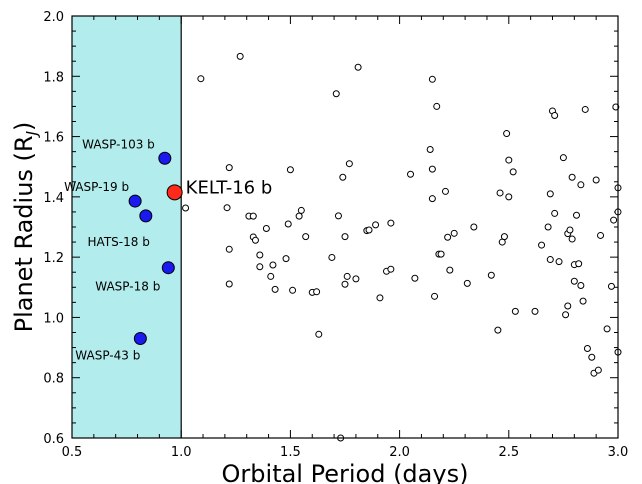 The width and height of the screenshot is (642, 484). Describe the element at coordinates (53, 379) in the screenshot. I see `y-tick-label: 0.8` at that location.